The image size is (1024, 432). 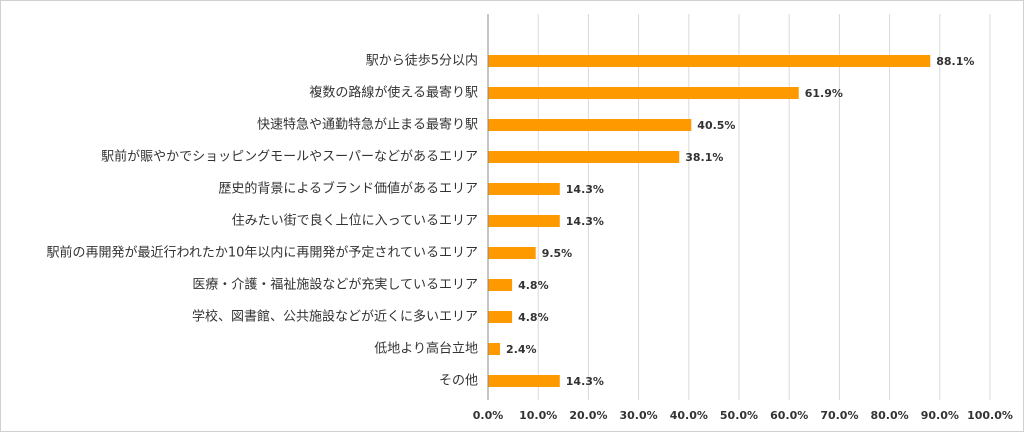 I want to click on x-tick-label: 40.0%, so click(x=689, y=415).